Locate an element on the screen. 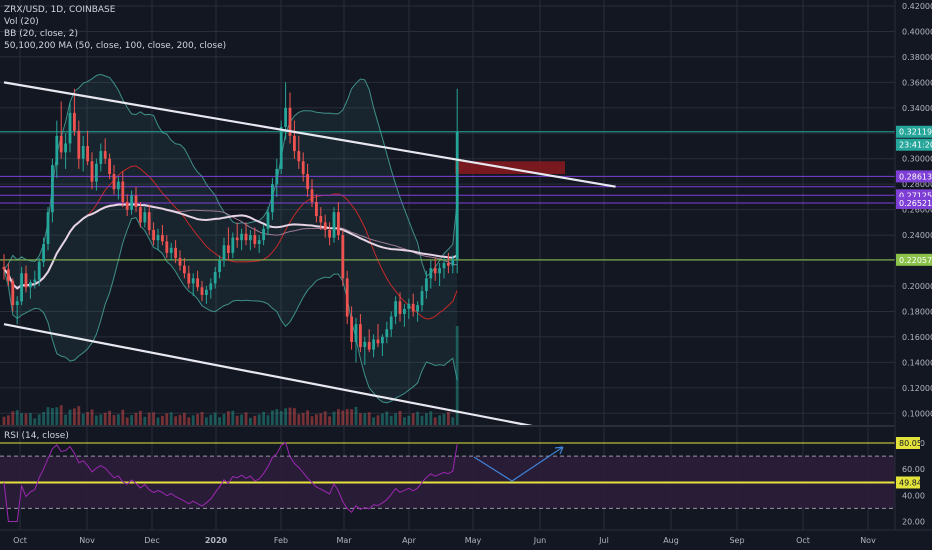 Image resolution: width=932 pixels, height=550 pixels. time-tick-label: Sep is located at coordinates (736, 540).